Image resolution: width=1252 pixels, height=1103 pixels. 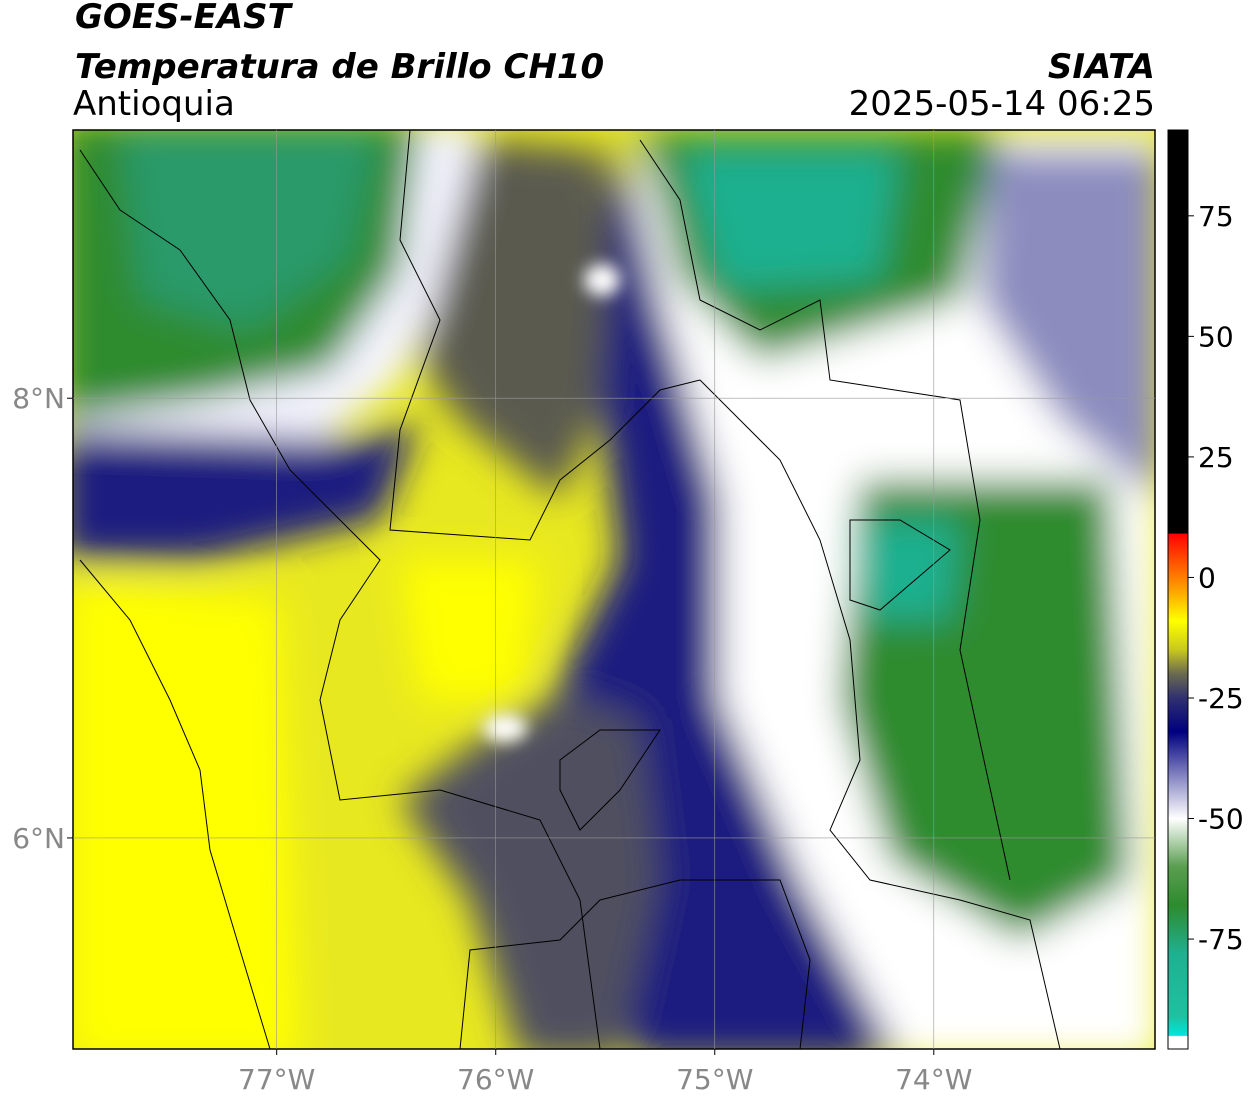 I want to click on x-tick-label: 75°W, so click(x=714, y=1079).